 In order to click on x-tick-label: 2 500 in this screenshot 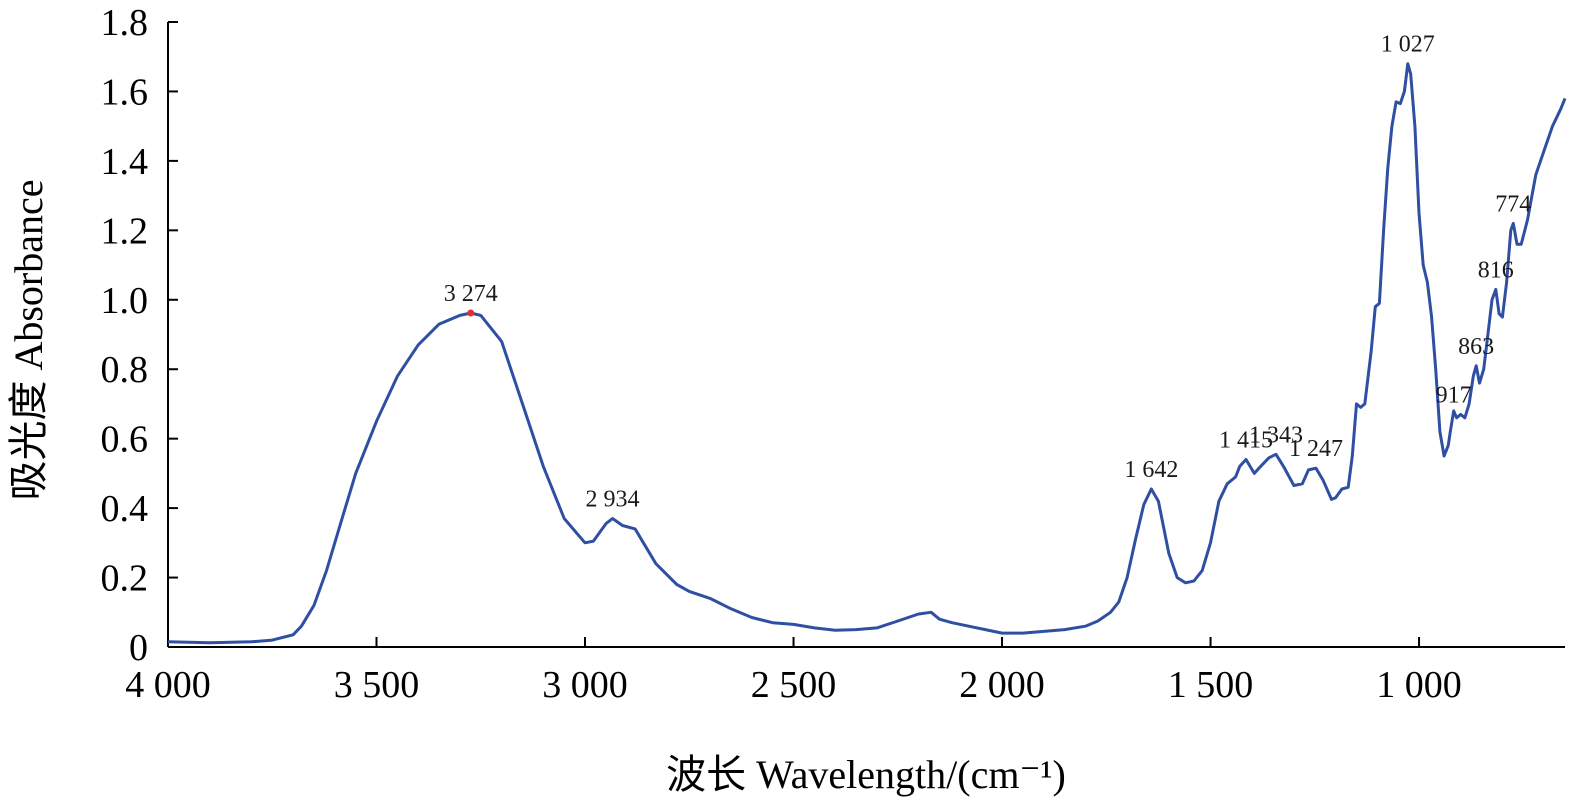, I will do `click(794, 685)`.